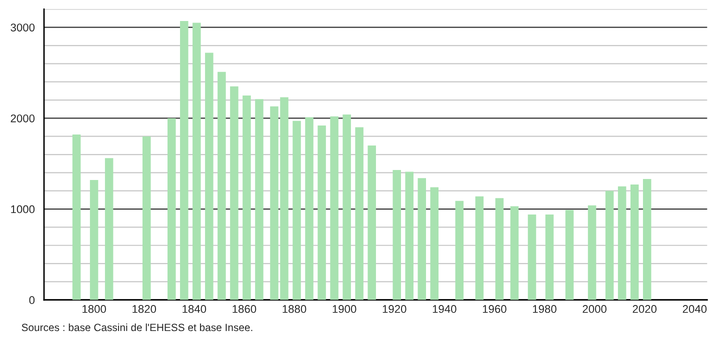 This screenshot has width=710, height=340. I want to click on x-tick-label: 1800, so click(94, 309).